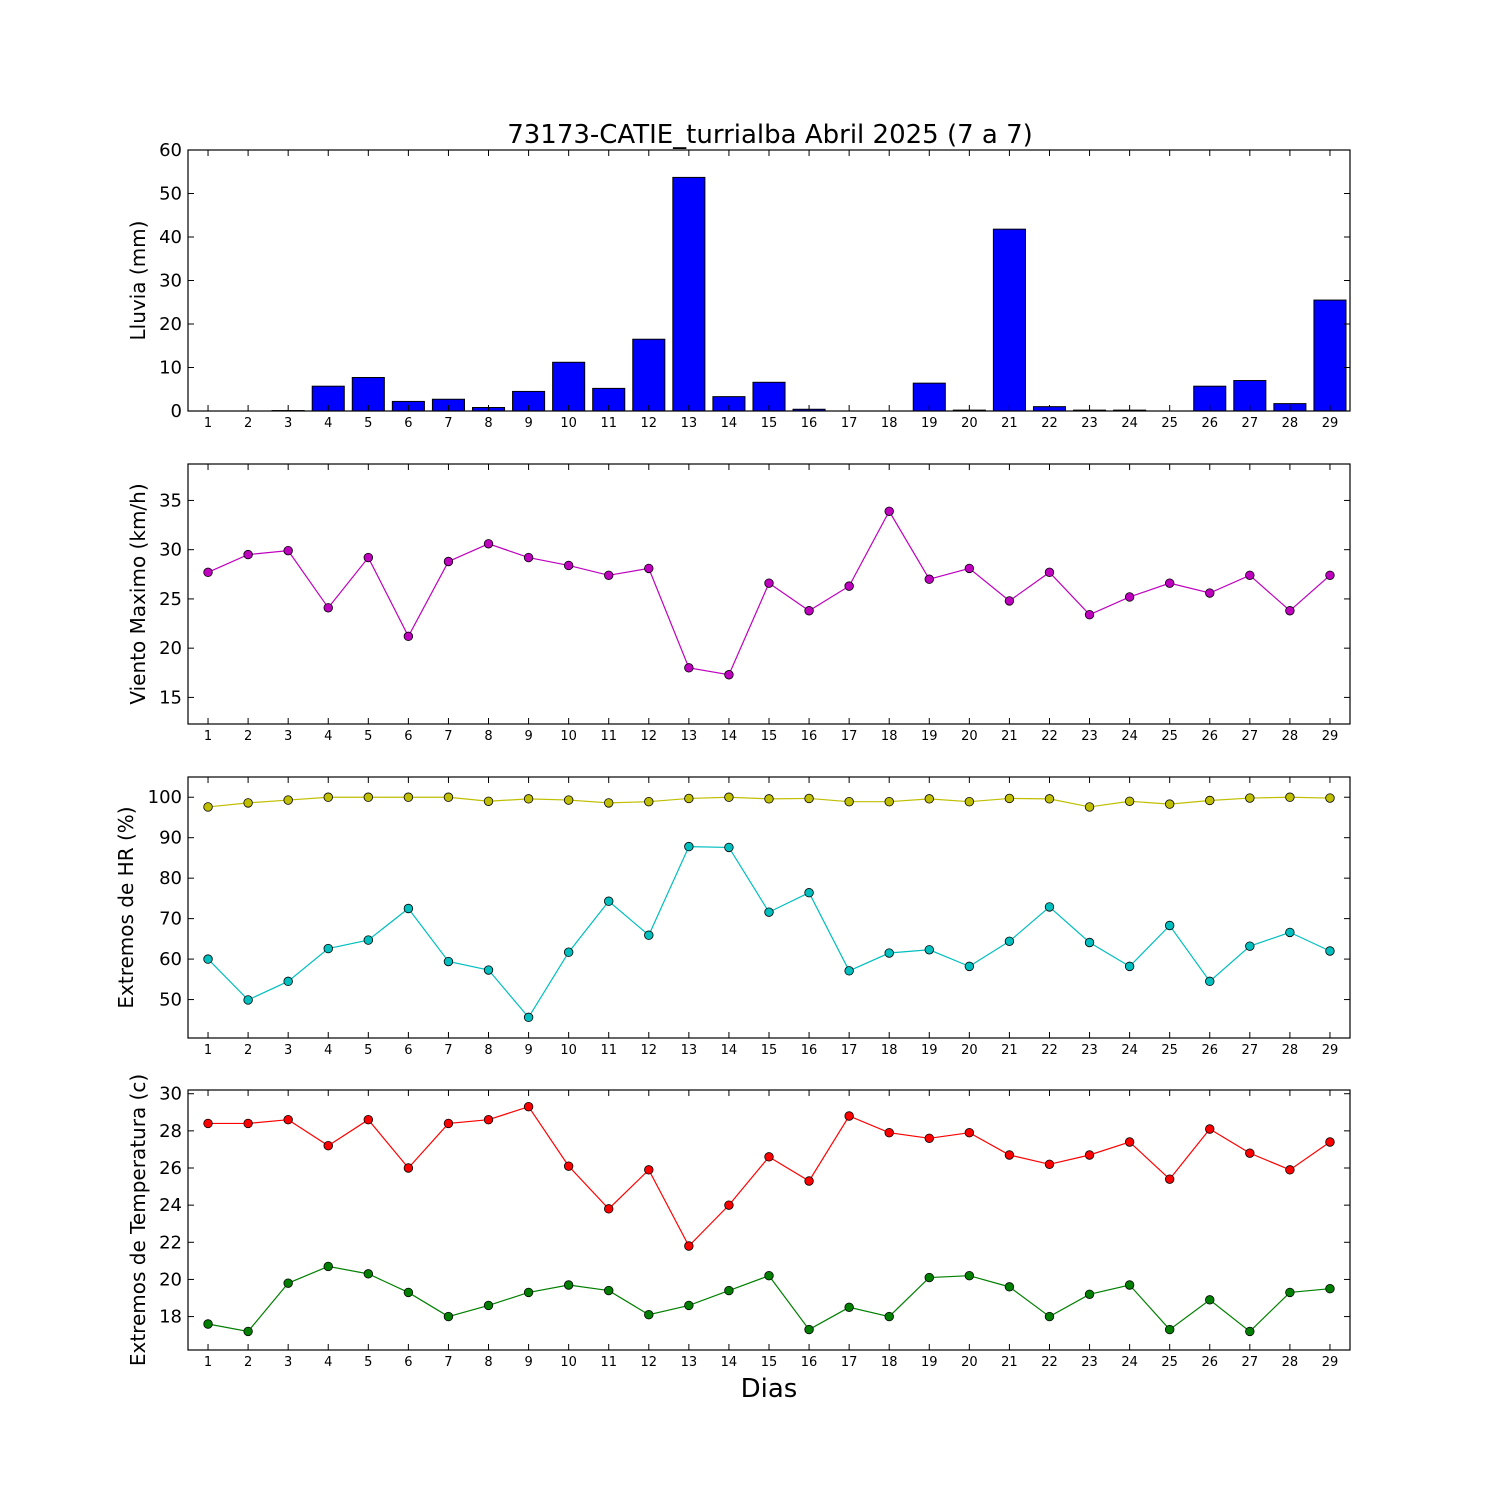  I want to click on ytick-label: 20, so click(170, 324).